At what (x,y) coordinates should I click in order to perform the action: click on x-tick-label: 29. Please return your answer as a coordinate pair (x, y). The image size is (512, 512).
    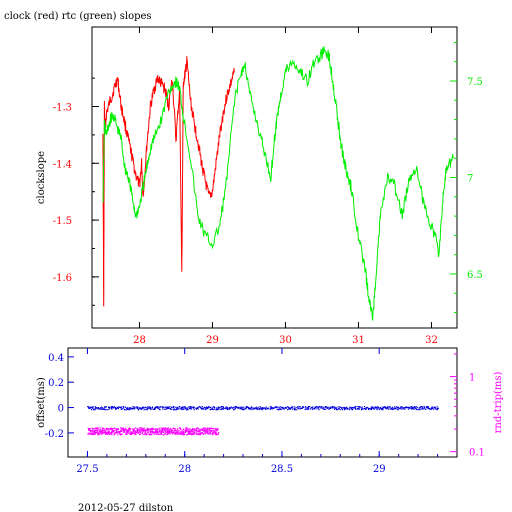
    Looking at the image, I should click on (379, 469).